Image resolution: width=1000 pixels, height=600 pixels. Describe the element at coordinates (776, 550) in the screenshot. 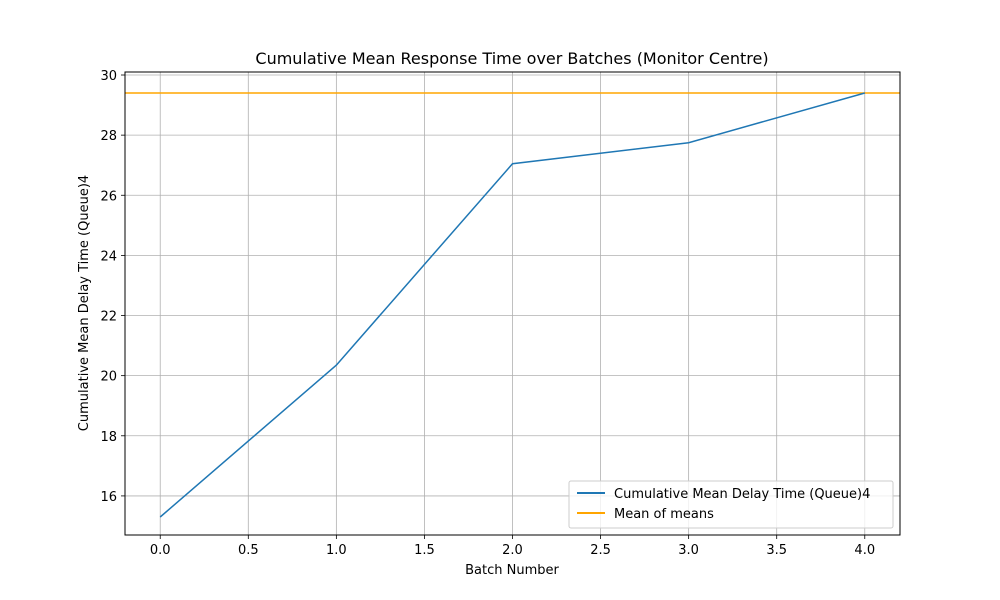

I see `x-tick-label: 3.5` at that location.